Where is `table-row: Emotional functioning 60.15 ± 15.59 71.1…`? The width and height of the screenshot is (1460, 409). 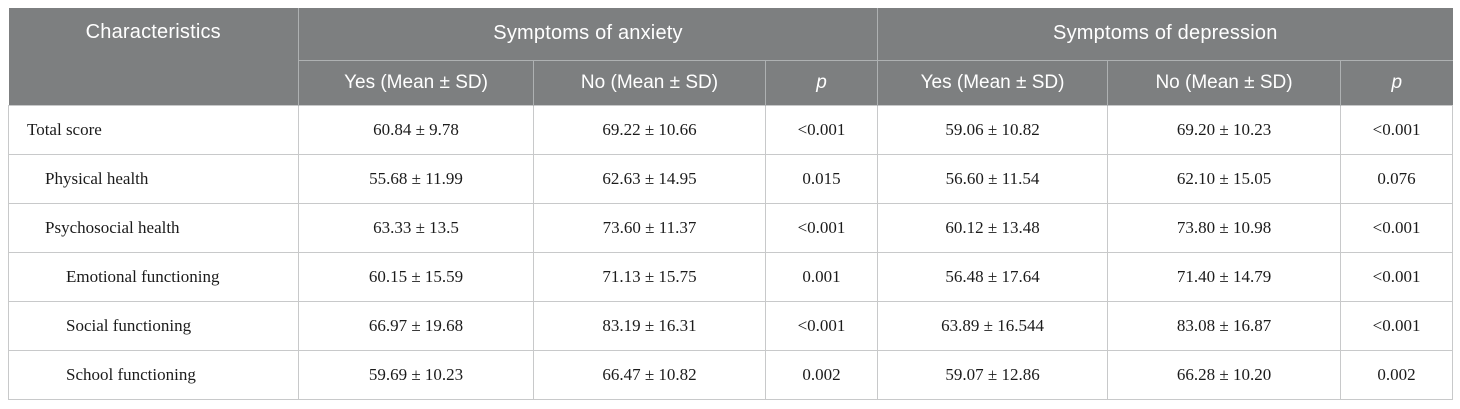
table-row: Emotional functioning 60.15 ± 15.59 71.1… is located at coordinates (731, 276).